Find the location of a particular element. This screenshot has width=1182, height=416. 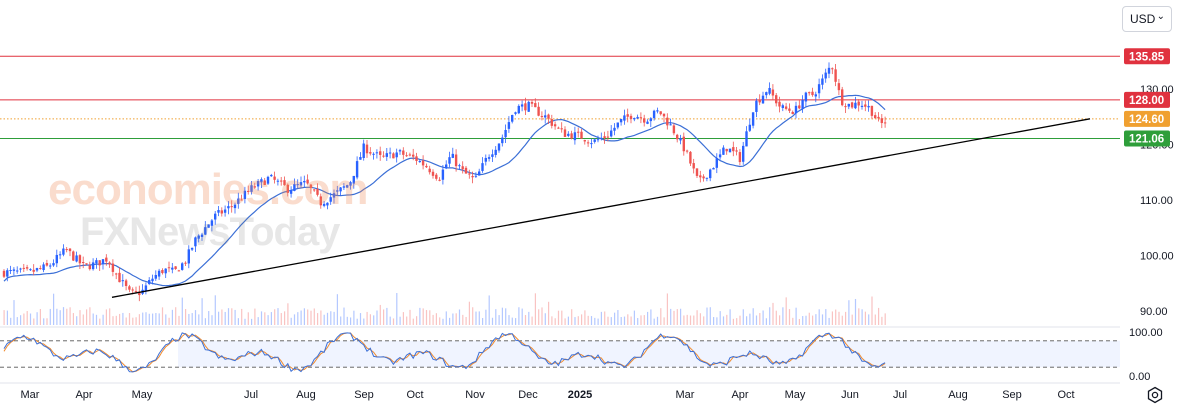

time-tick-label: Sep is located at coordinates (1012, 395).